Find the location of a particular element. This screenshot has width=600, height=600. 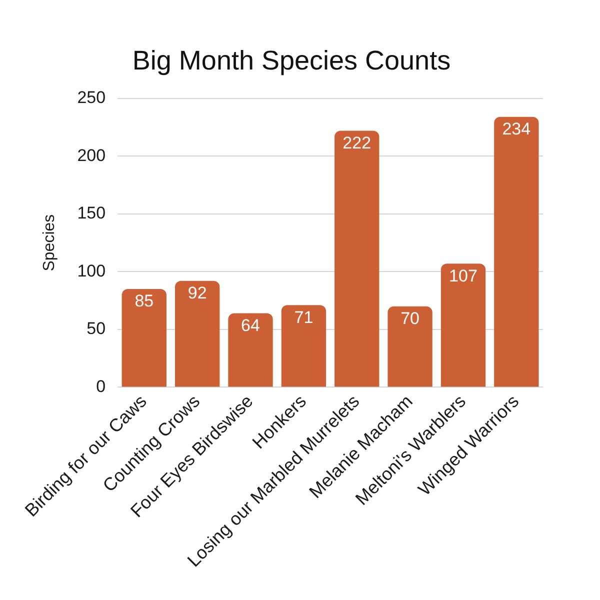

data-label: 85 is located at coordinates (144, 301).